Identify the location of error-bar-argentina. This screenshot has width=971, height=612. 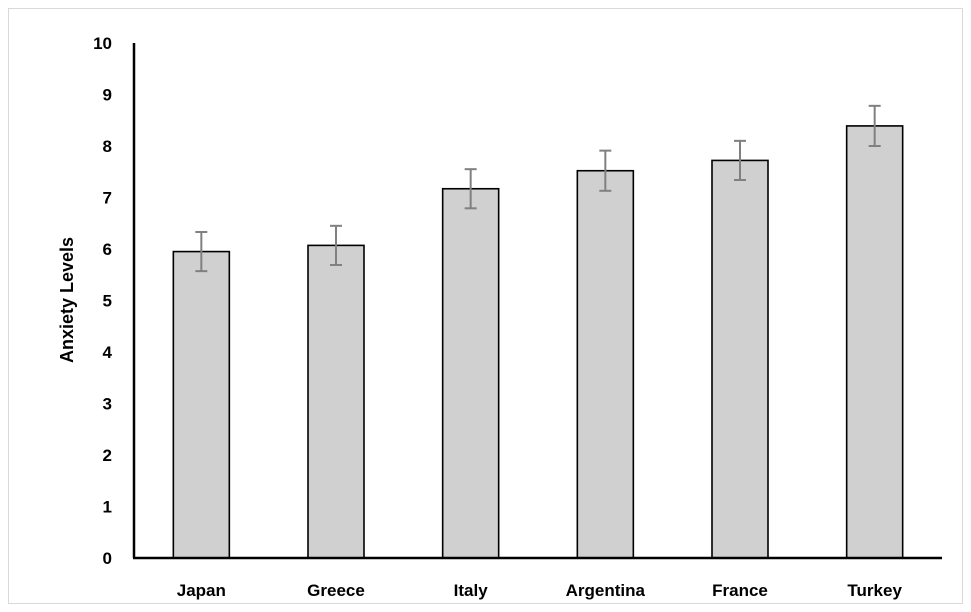
(605, 170).